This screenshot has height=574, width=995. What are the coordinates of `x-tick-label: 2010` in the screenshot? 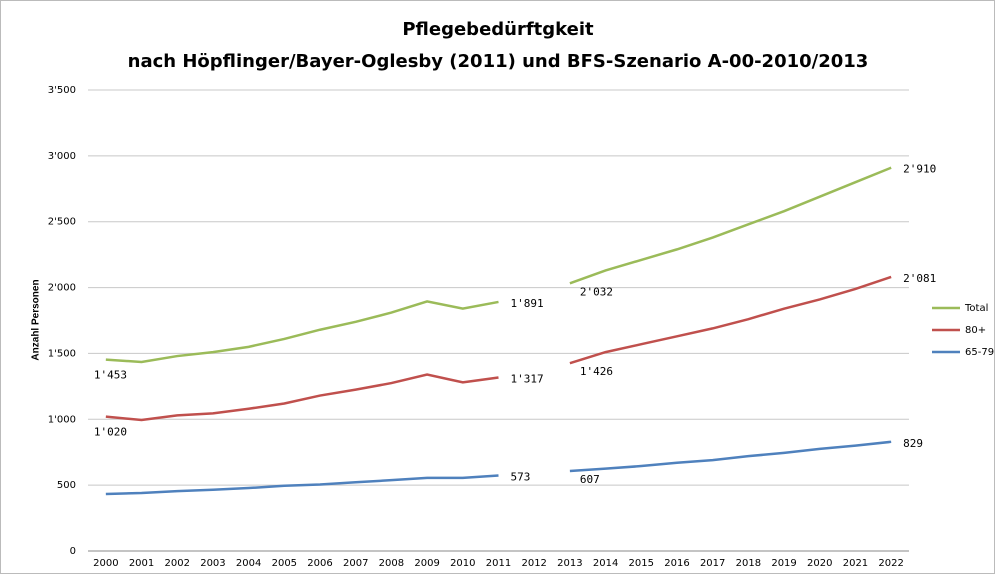 It's located at (462, 563).